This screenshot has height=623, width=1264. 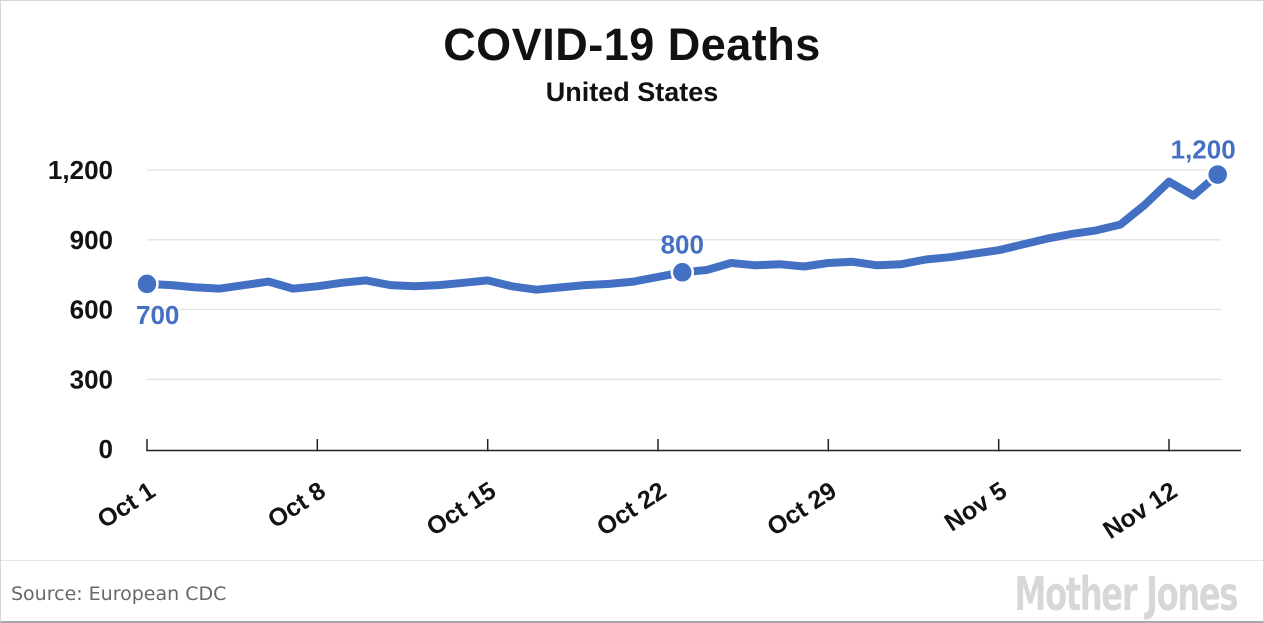 I want to click on source-value: European CDC, so click(x=157, y=594).